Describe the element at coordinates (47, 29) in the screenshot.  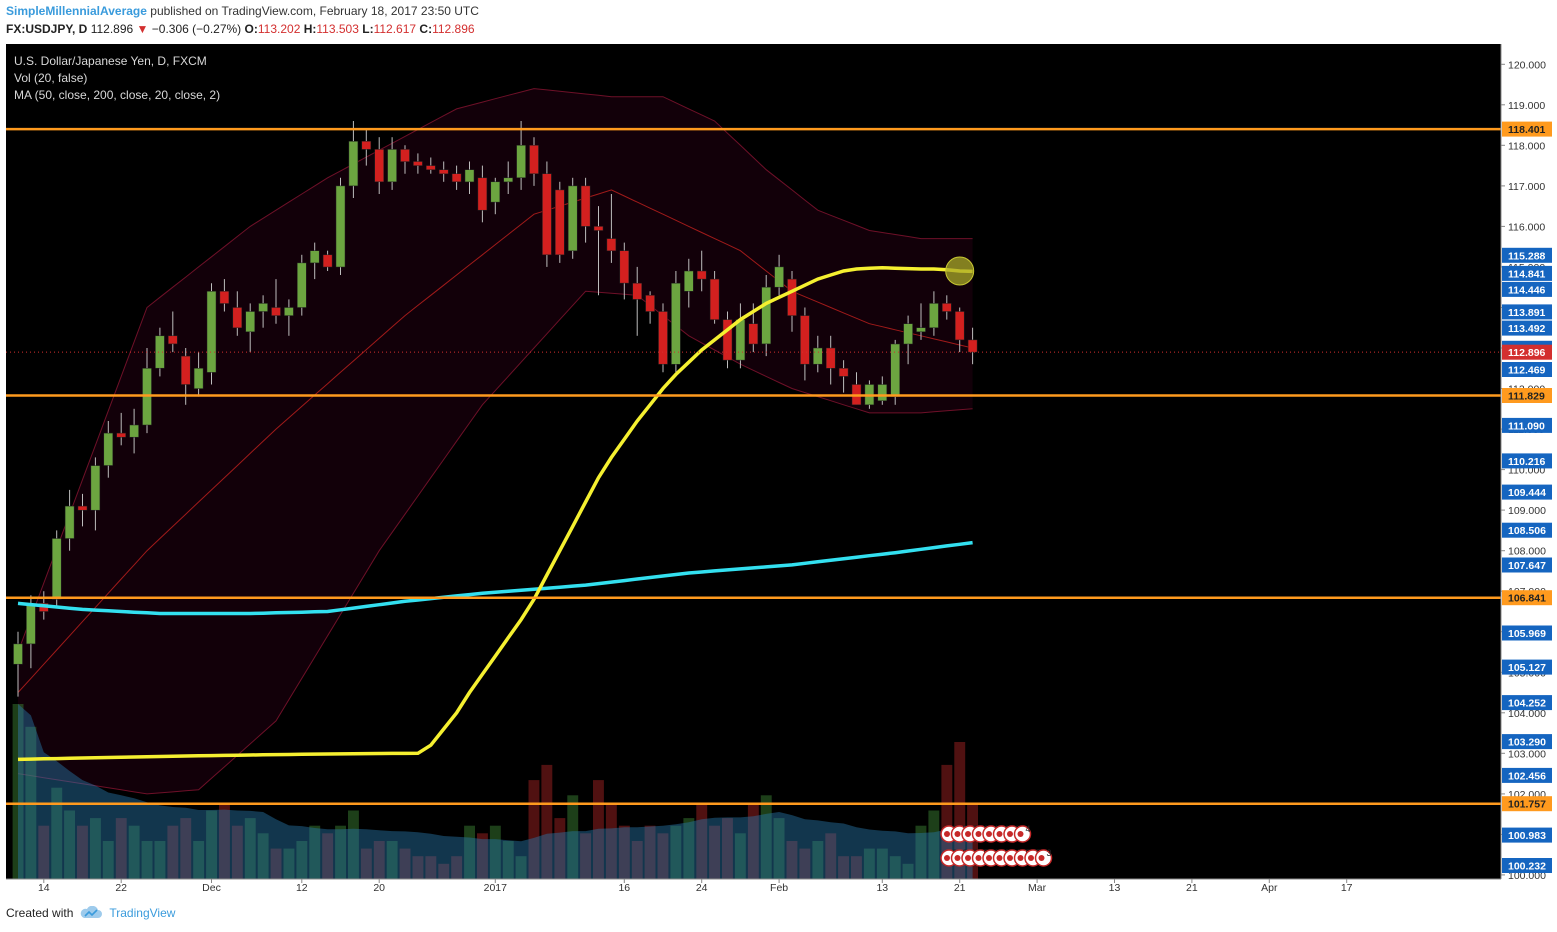
I see `symbol-name: FX:USDJPY, D` at that location.